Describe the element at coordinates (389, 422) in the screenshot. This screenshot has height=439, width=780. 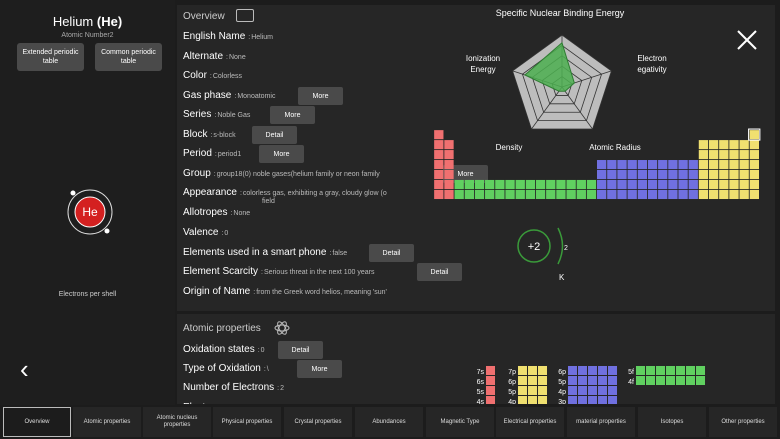
I see `tab-abundances: Abundances` at that location.